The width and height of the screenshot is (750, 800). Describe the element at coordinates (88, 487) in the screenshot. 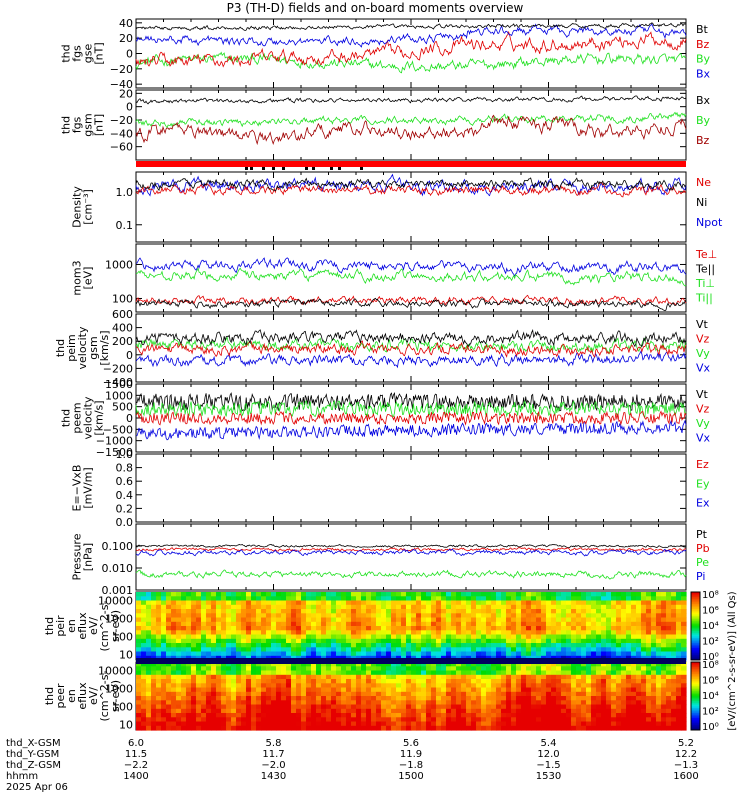

I see `ylabel: [mV/m]` at that location.